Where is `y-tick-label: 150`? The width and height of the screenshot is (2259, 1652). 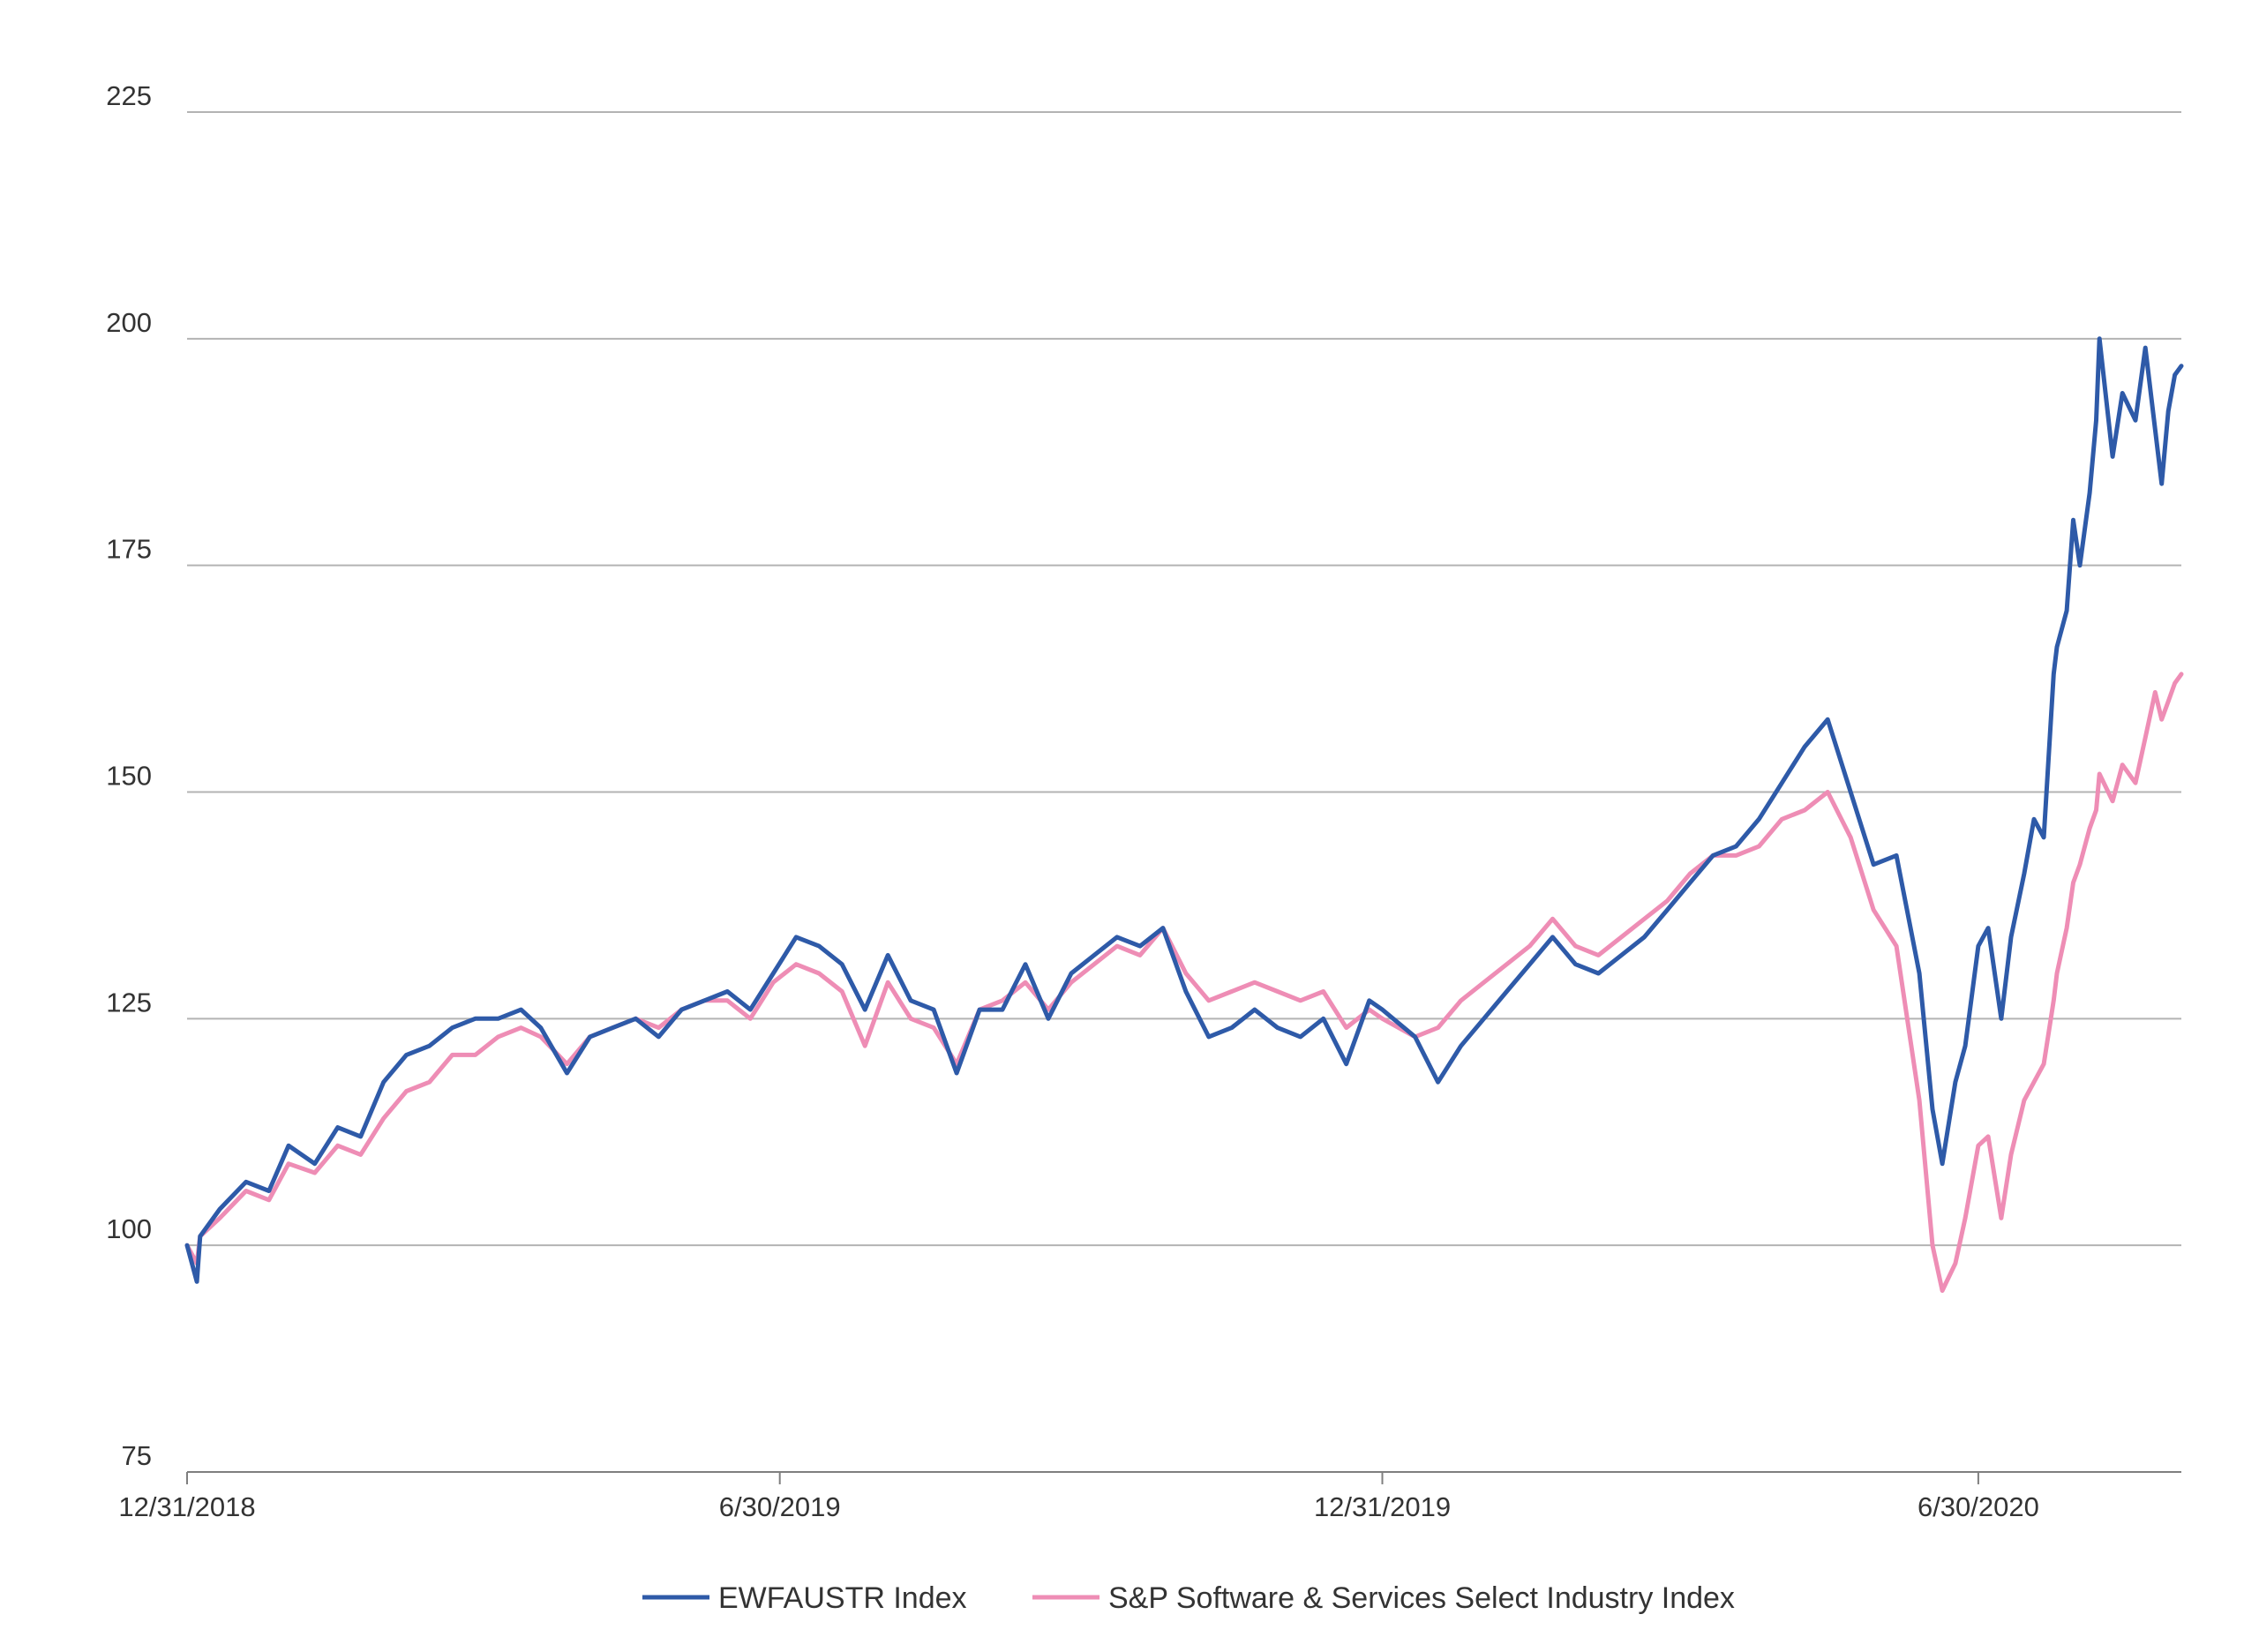 y-tick-label: 150 is located at coordinates (129, 776).